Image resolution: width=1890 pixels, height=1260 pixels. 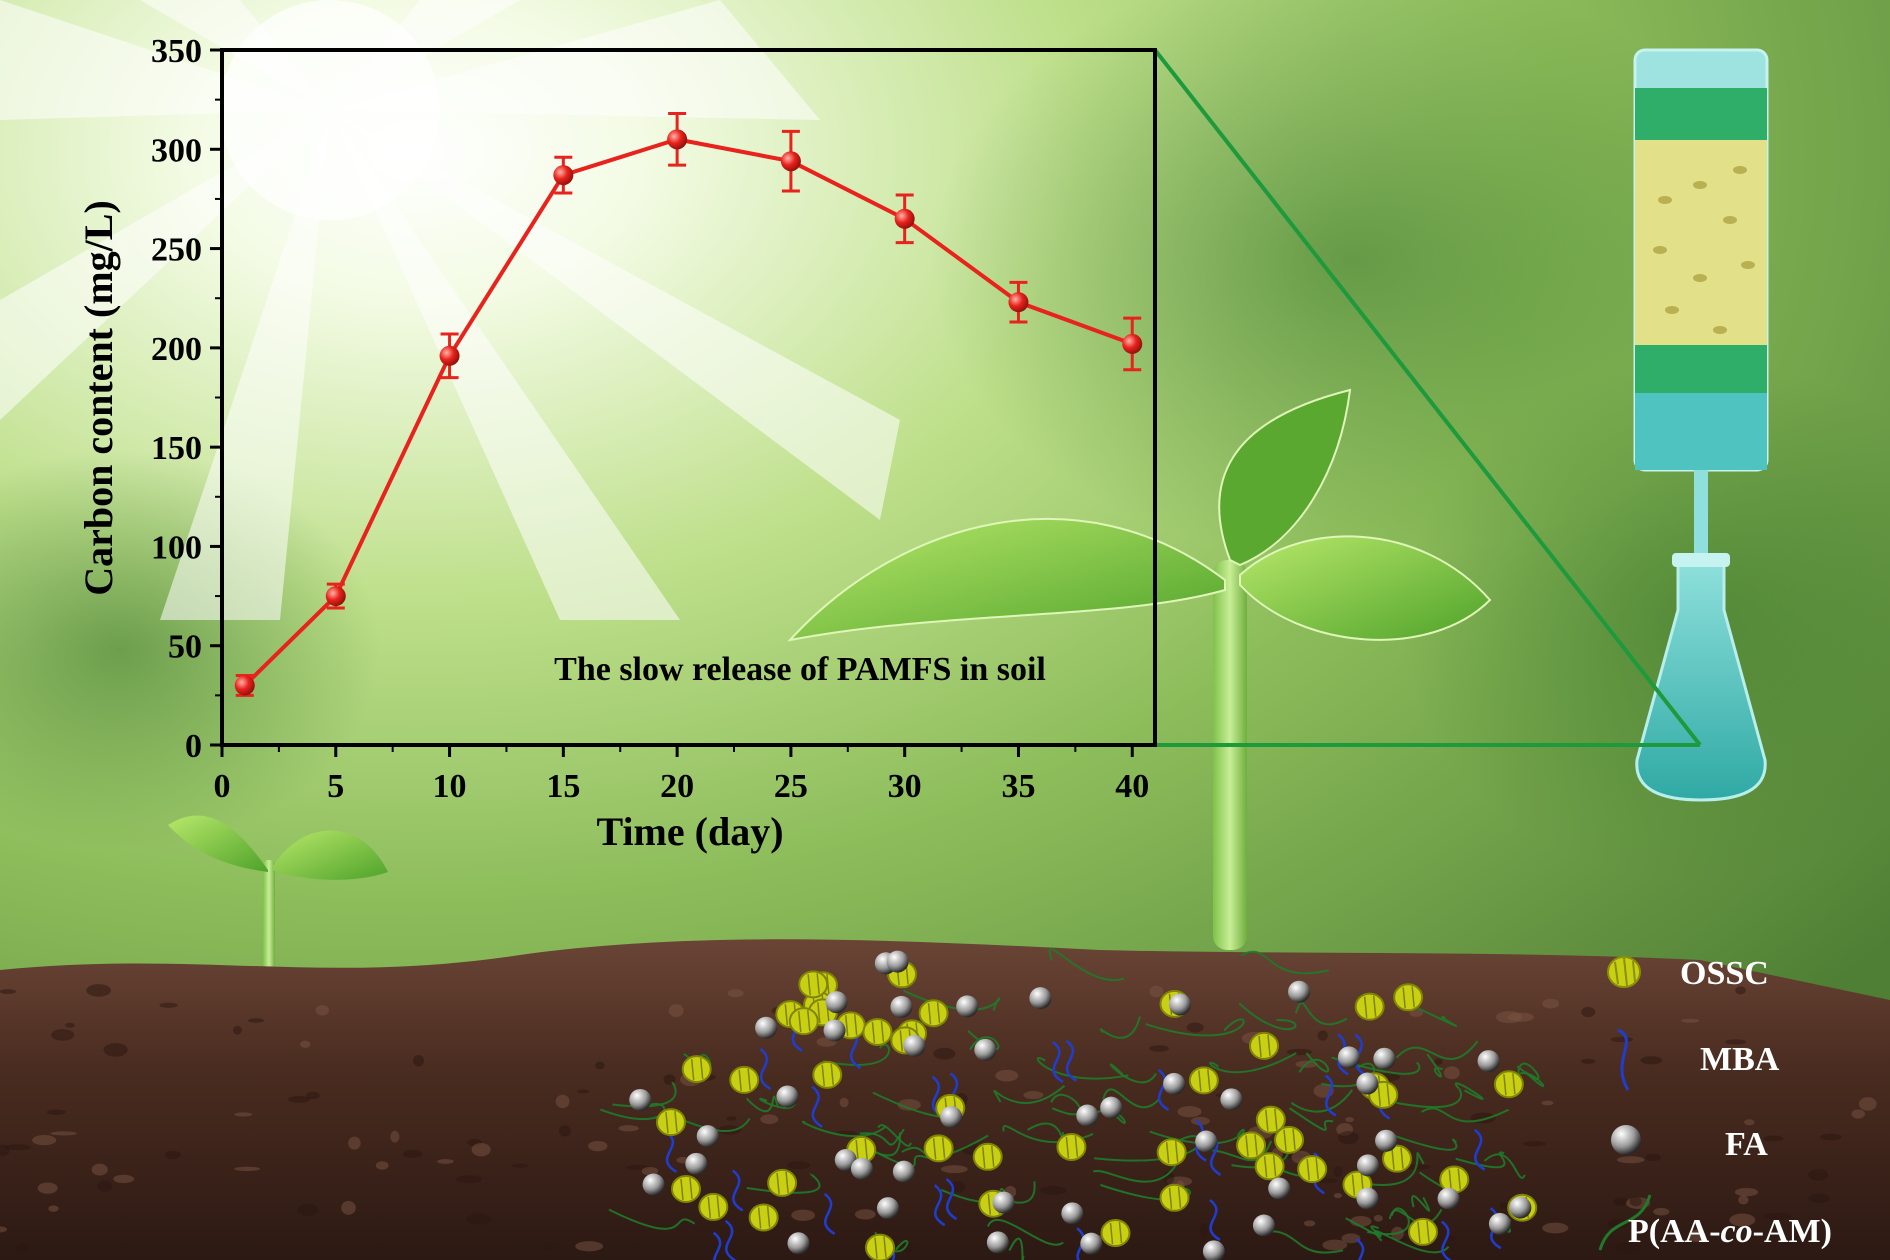 I want to click on bokeh-foliage, so click(x=1645, y=620).